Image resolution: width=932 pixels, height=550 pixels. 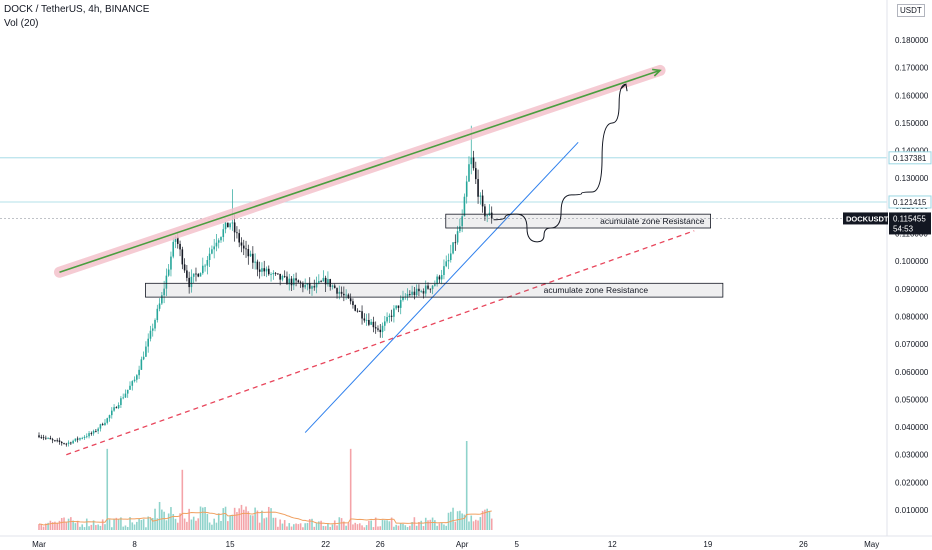 What do you see at coordinates (911, 10) in the screenshot?
I see `currency-badge: USDT` at bounding box center [911, 10].